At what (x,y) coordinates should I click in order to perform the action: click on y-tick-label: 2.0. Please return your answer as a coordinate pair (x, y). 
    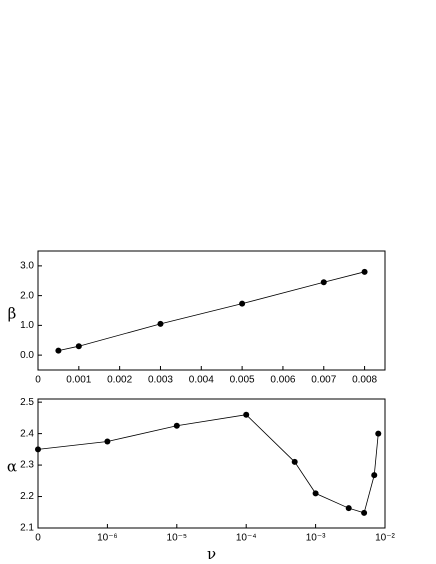
    Looking at the image, I should click on (27, 295).